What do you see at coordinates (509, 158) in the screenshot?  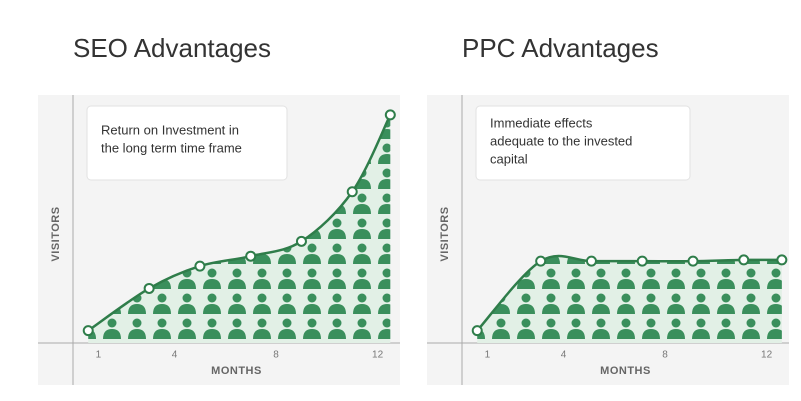 I see `annotation-text: capital` at bounding box center [509, 158].